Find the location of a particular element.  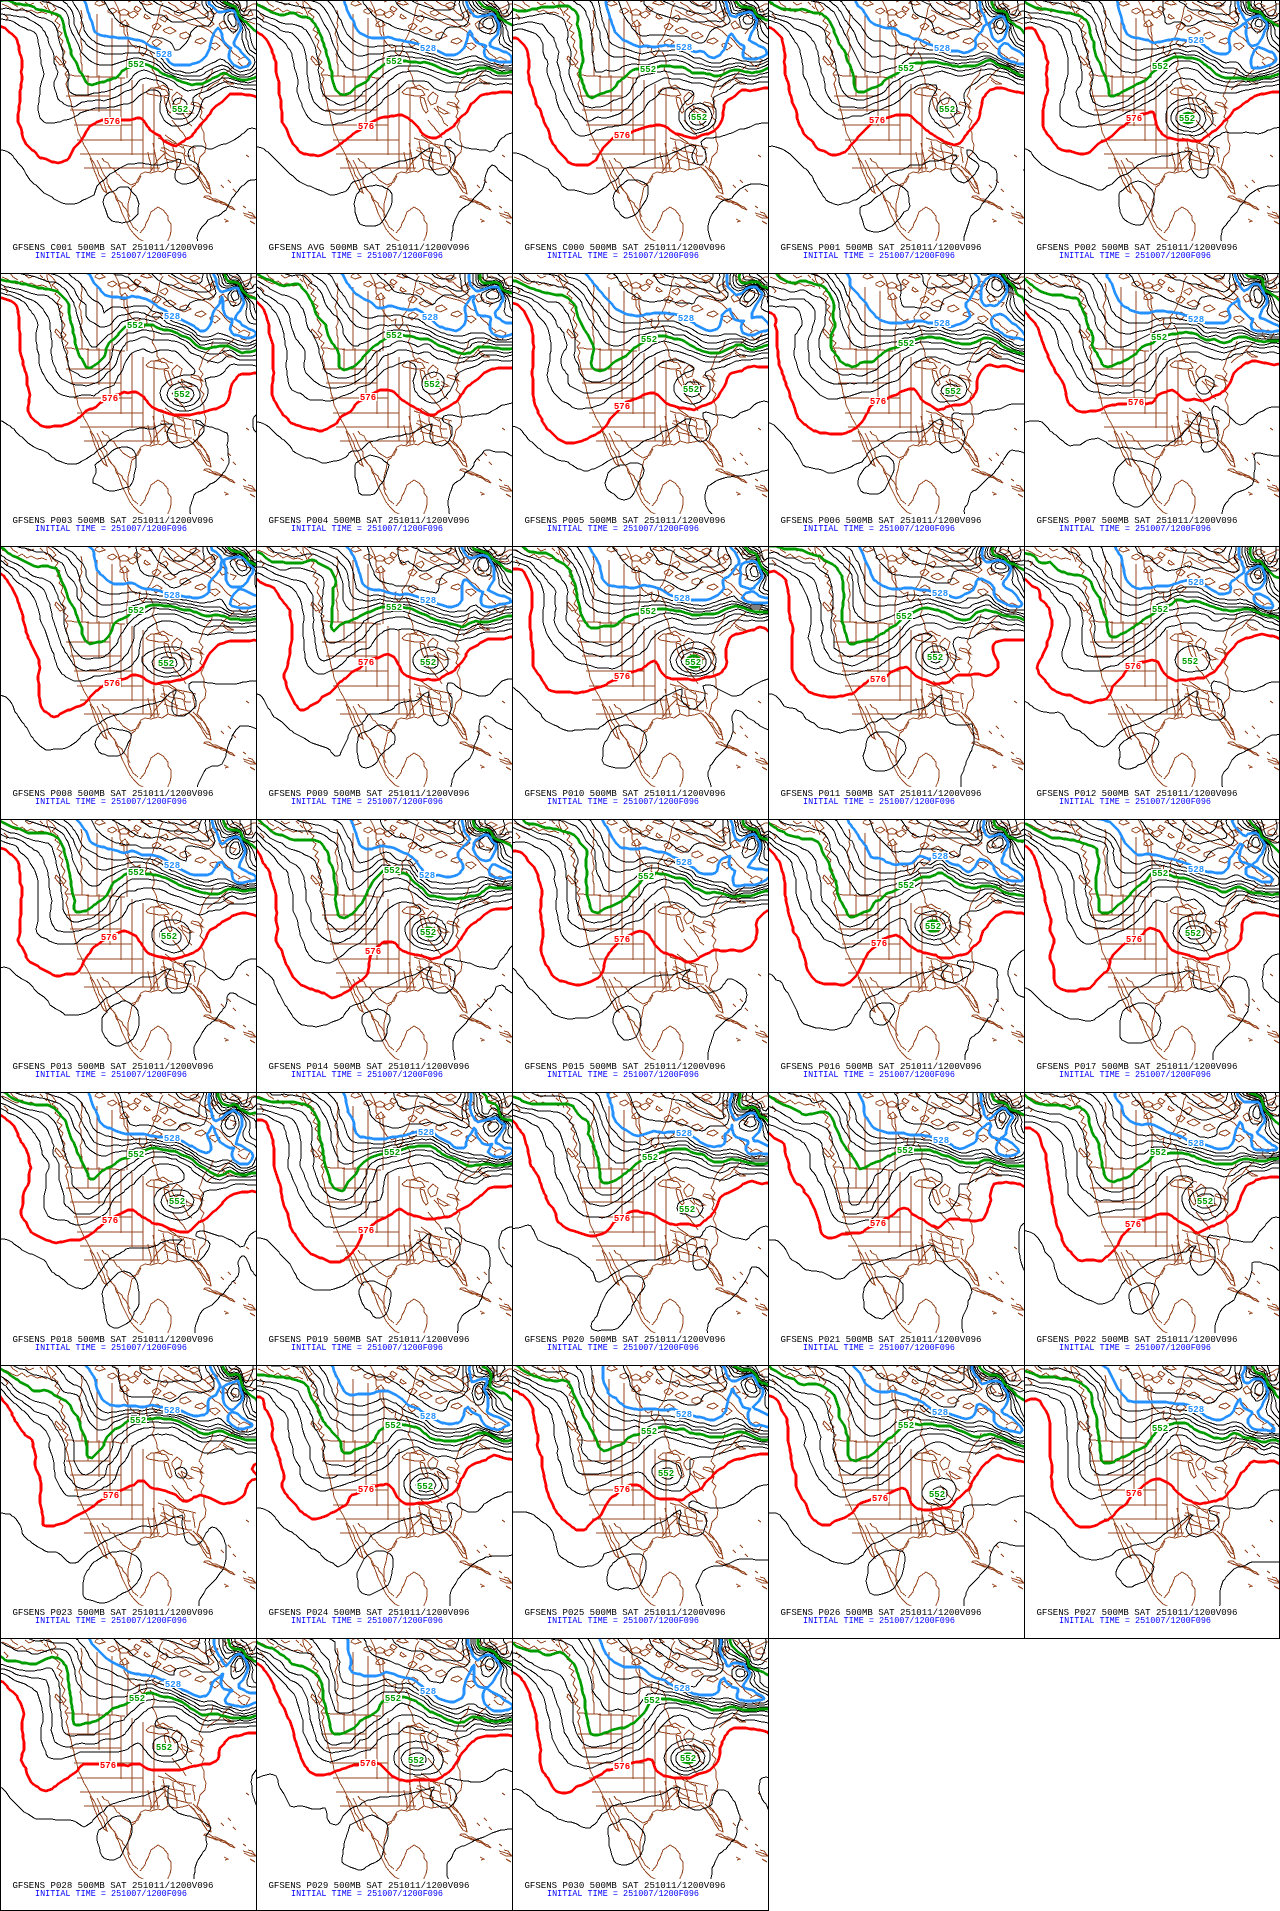

svg-text:GFSENS P024 500MB SAT 251011/1: GFSENS P024 500MB SAT 251011/1200V096 is located at coordinates (369, 1613).